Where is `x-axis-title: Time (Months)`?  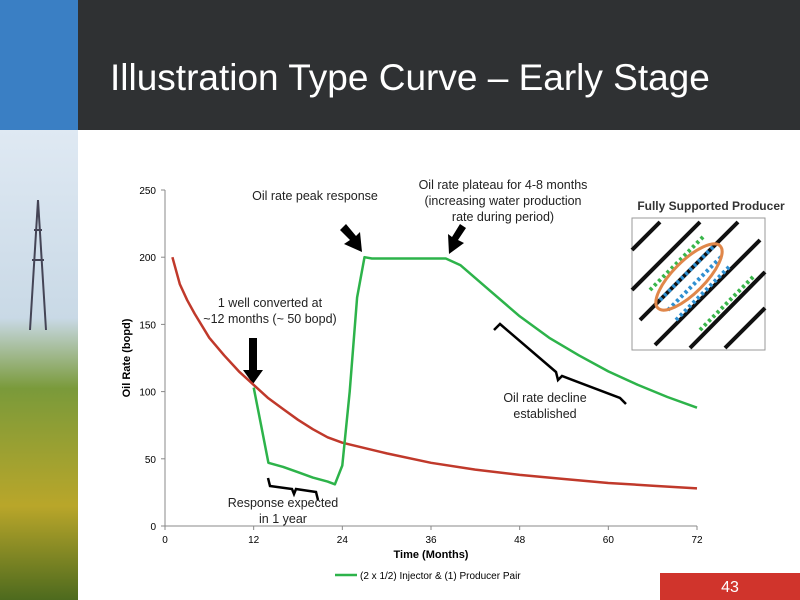 x-axis-title: Time (Months) is located at coordinates (431, 555).